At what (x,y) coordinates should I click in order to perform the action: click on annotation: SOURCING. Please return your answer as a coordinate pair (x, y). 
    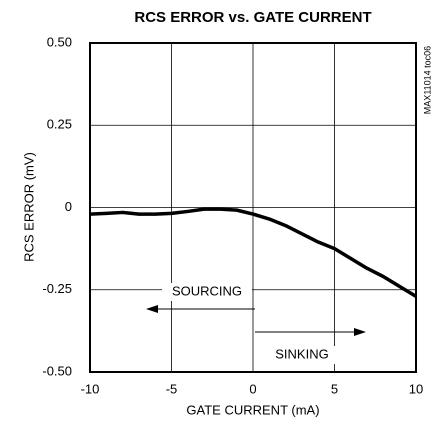
    Looking at the image, I should click on (207, 290).